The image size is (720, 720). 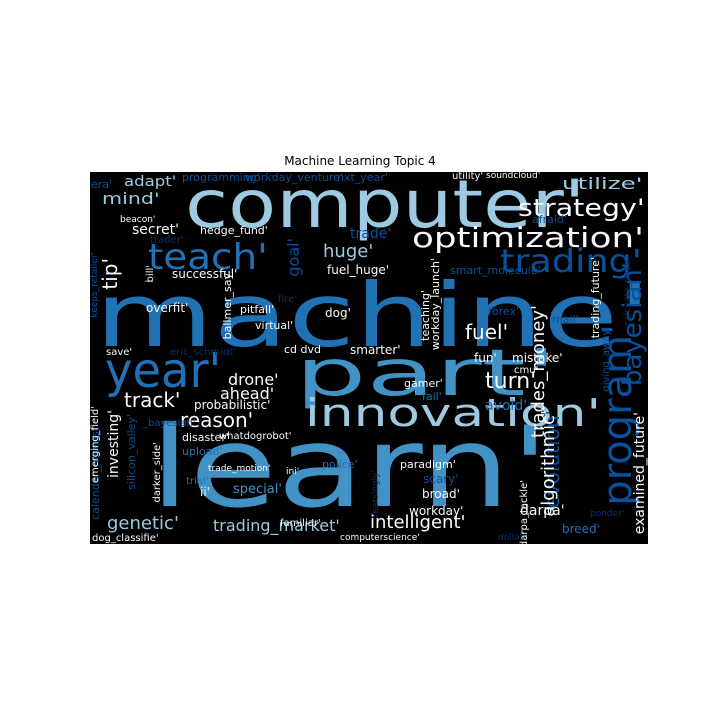 I want to click on word-trial: trial', so click(x=197, y=481).